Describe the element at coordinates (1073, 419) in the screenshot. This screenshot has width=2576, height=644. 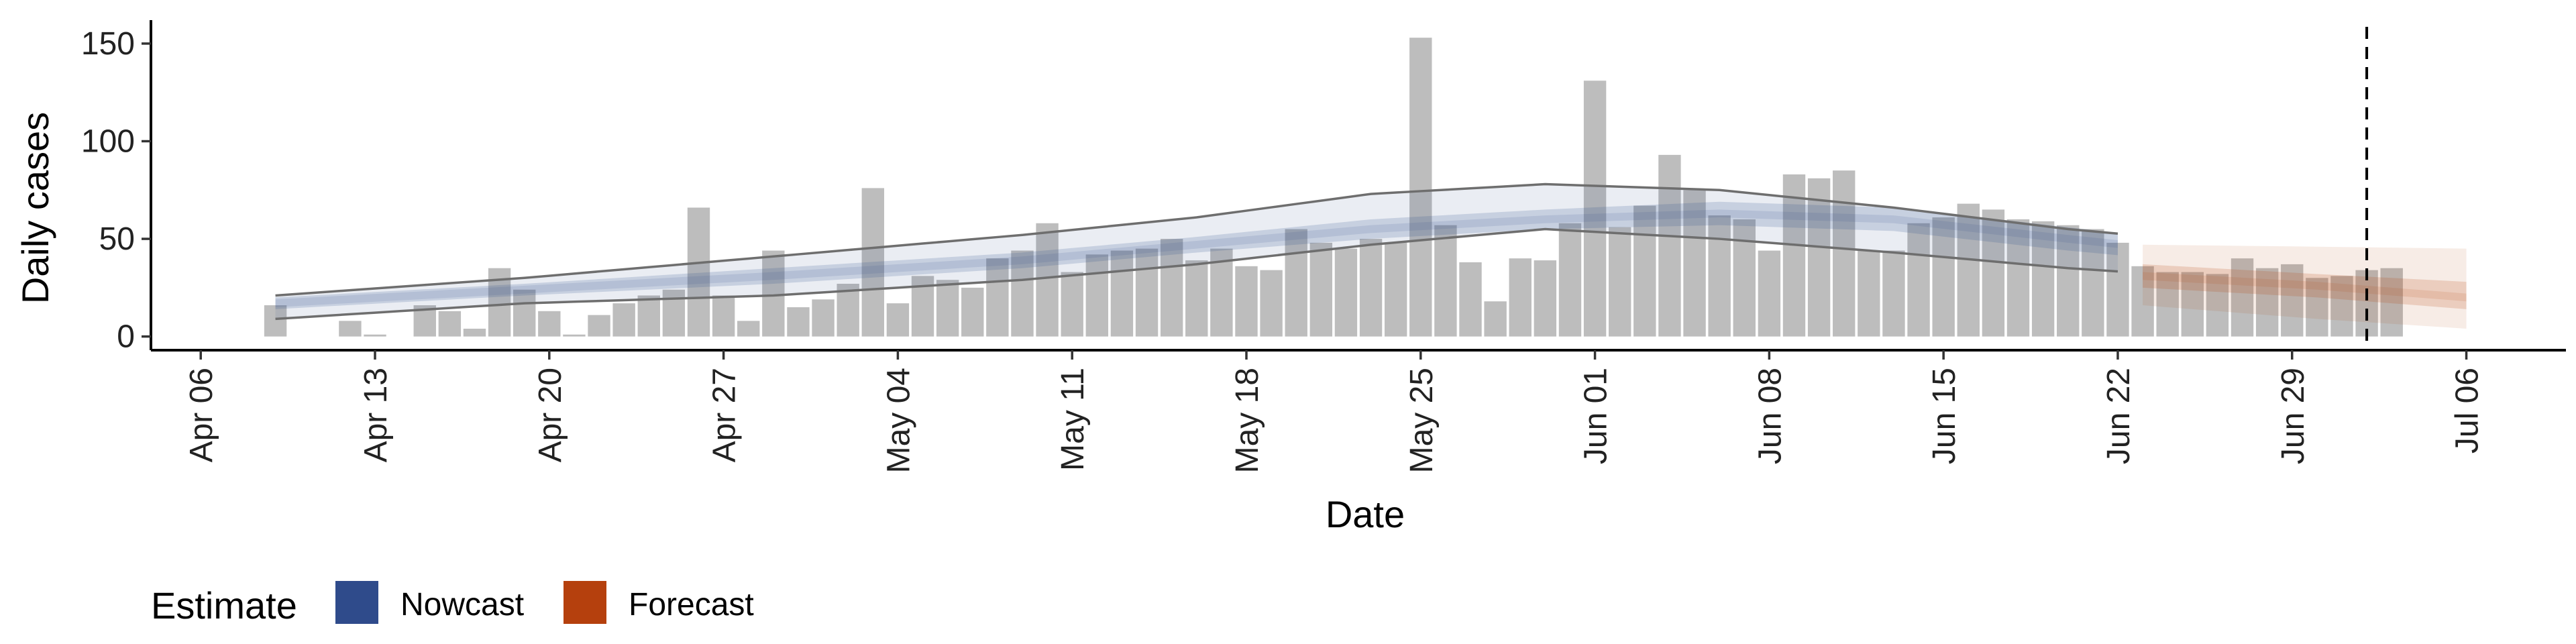
I see `x-tick-label: May 11` at that location.